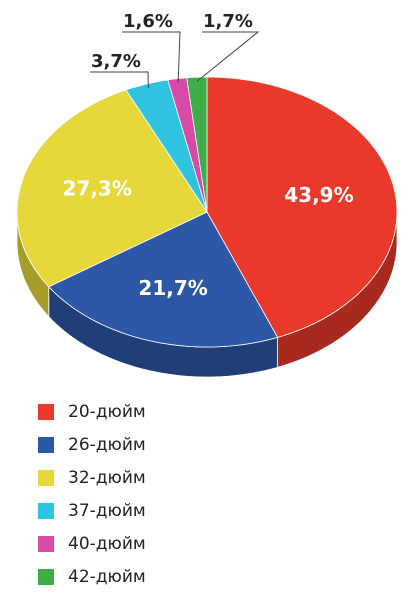  Describe the element at coordinates (148, 21) in the screenshot. I see `data-label: 1,6%` at that location.